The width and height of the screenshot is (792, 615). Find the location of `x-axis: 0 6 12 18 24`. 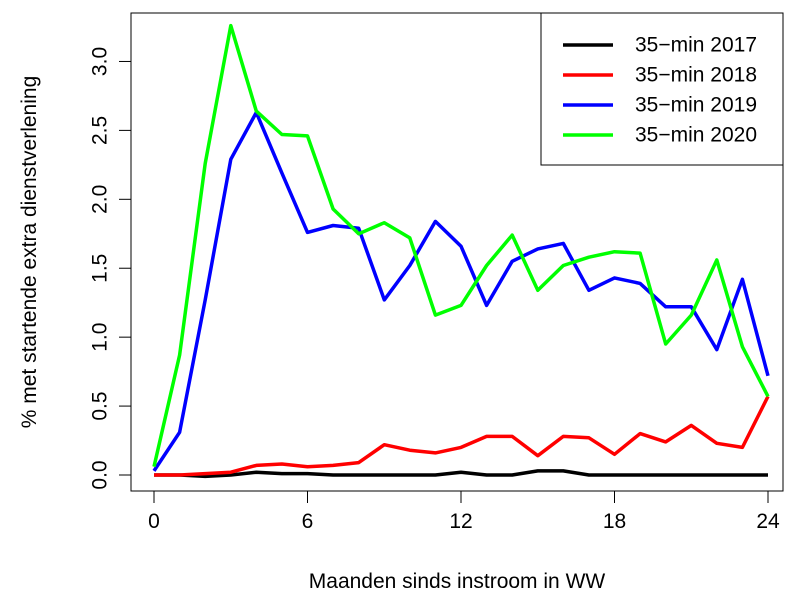

x-axis: 0 6 12 18 24 is located at coordinates (464, 511).